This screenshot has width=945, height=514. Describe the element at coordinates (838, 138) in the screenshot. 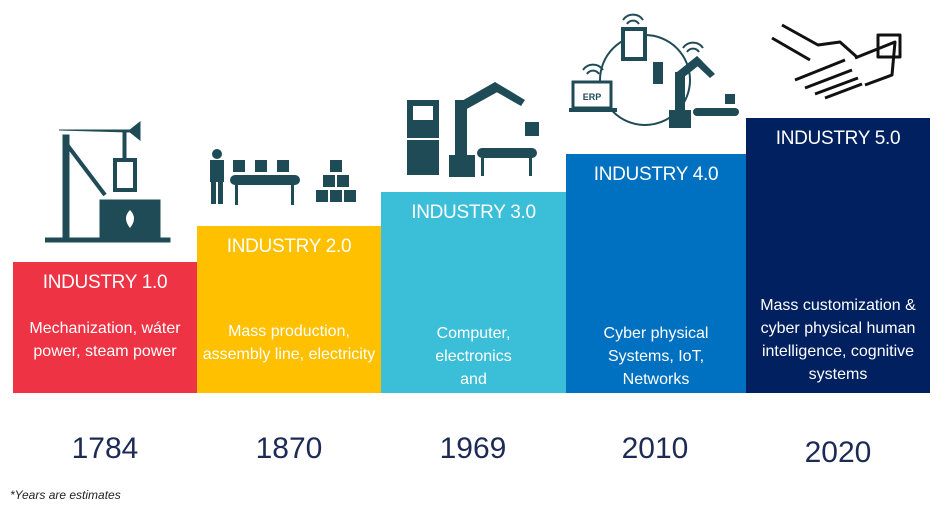

I see `stage-title: INDUSTRY 5.0` at that location.